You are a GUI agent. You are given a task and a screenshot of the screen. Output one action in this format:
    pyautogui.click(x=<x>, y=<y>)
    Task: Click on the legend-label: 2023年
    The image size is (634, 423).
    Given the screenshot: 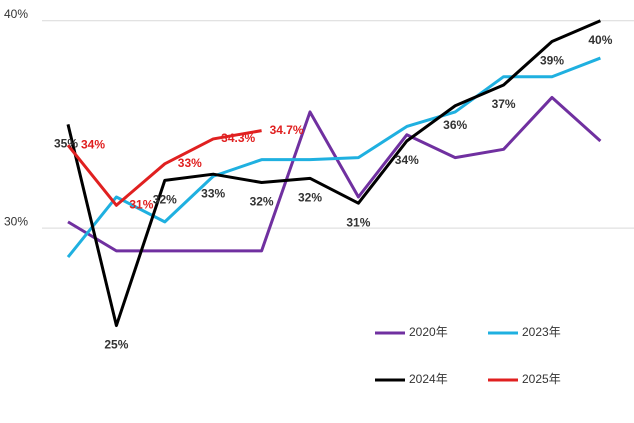 What is the action you would take?
    pyautogui.click(x=541, y=332)
    